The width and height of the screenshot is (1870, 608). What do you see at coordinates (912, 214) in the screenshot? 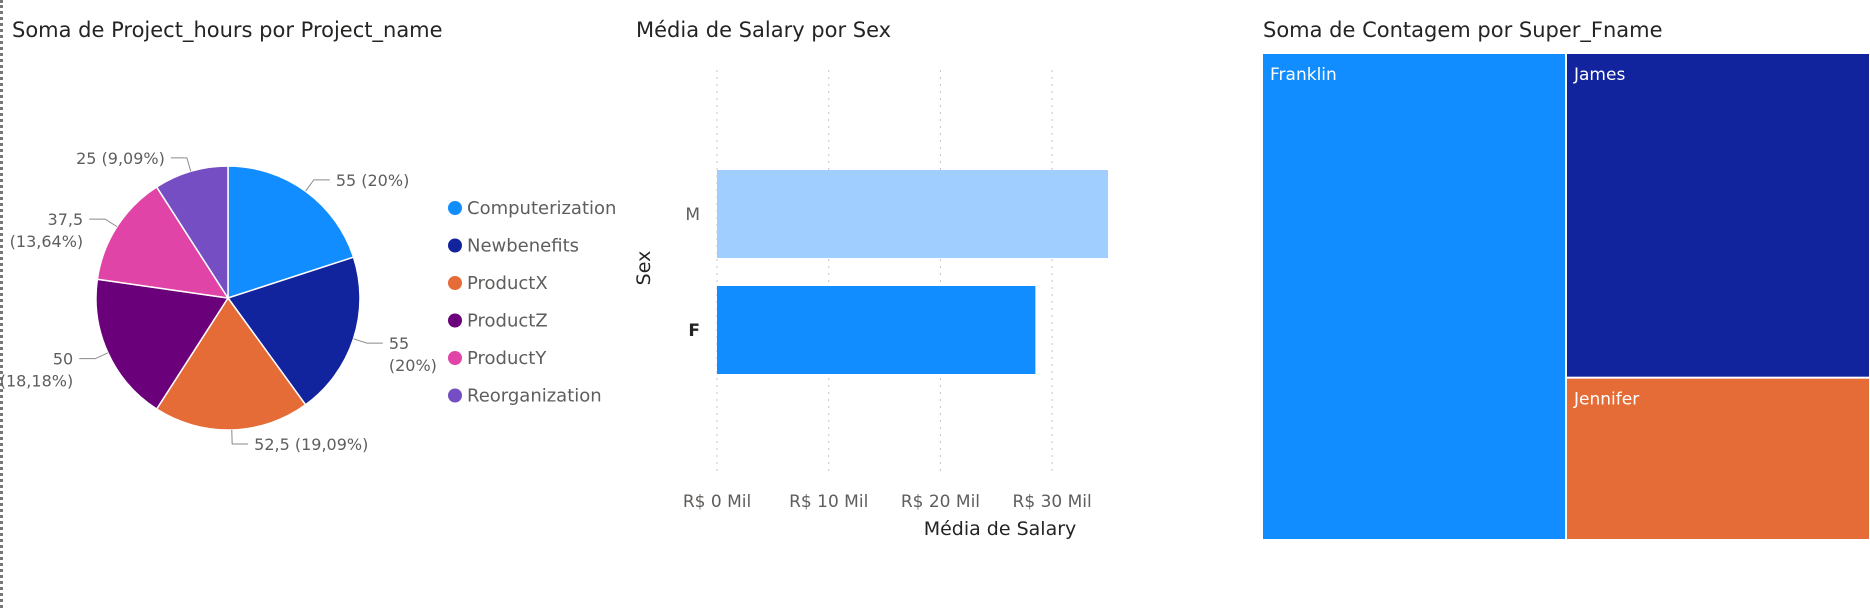
I see `bar-m` at bounding box center [912, 214].